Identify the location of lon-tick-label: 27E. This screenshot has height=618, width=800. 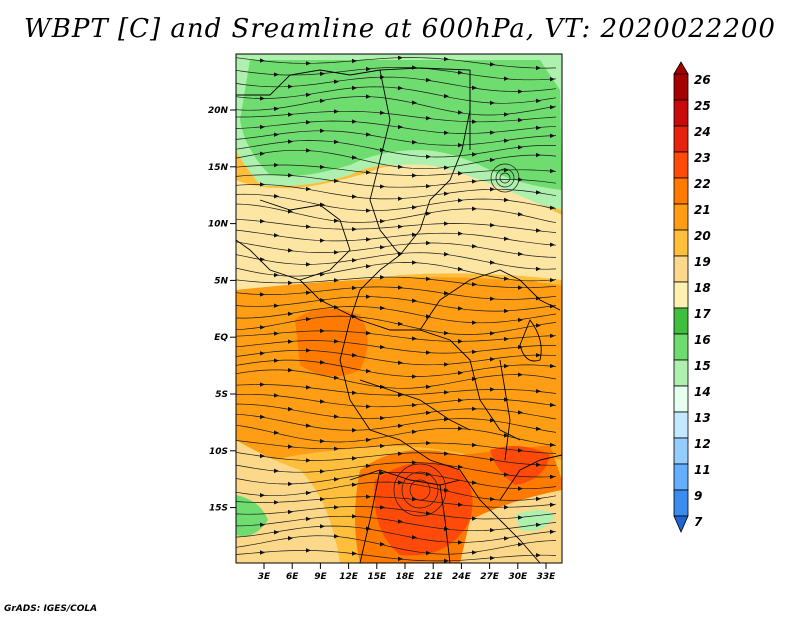
(490, 577).